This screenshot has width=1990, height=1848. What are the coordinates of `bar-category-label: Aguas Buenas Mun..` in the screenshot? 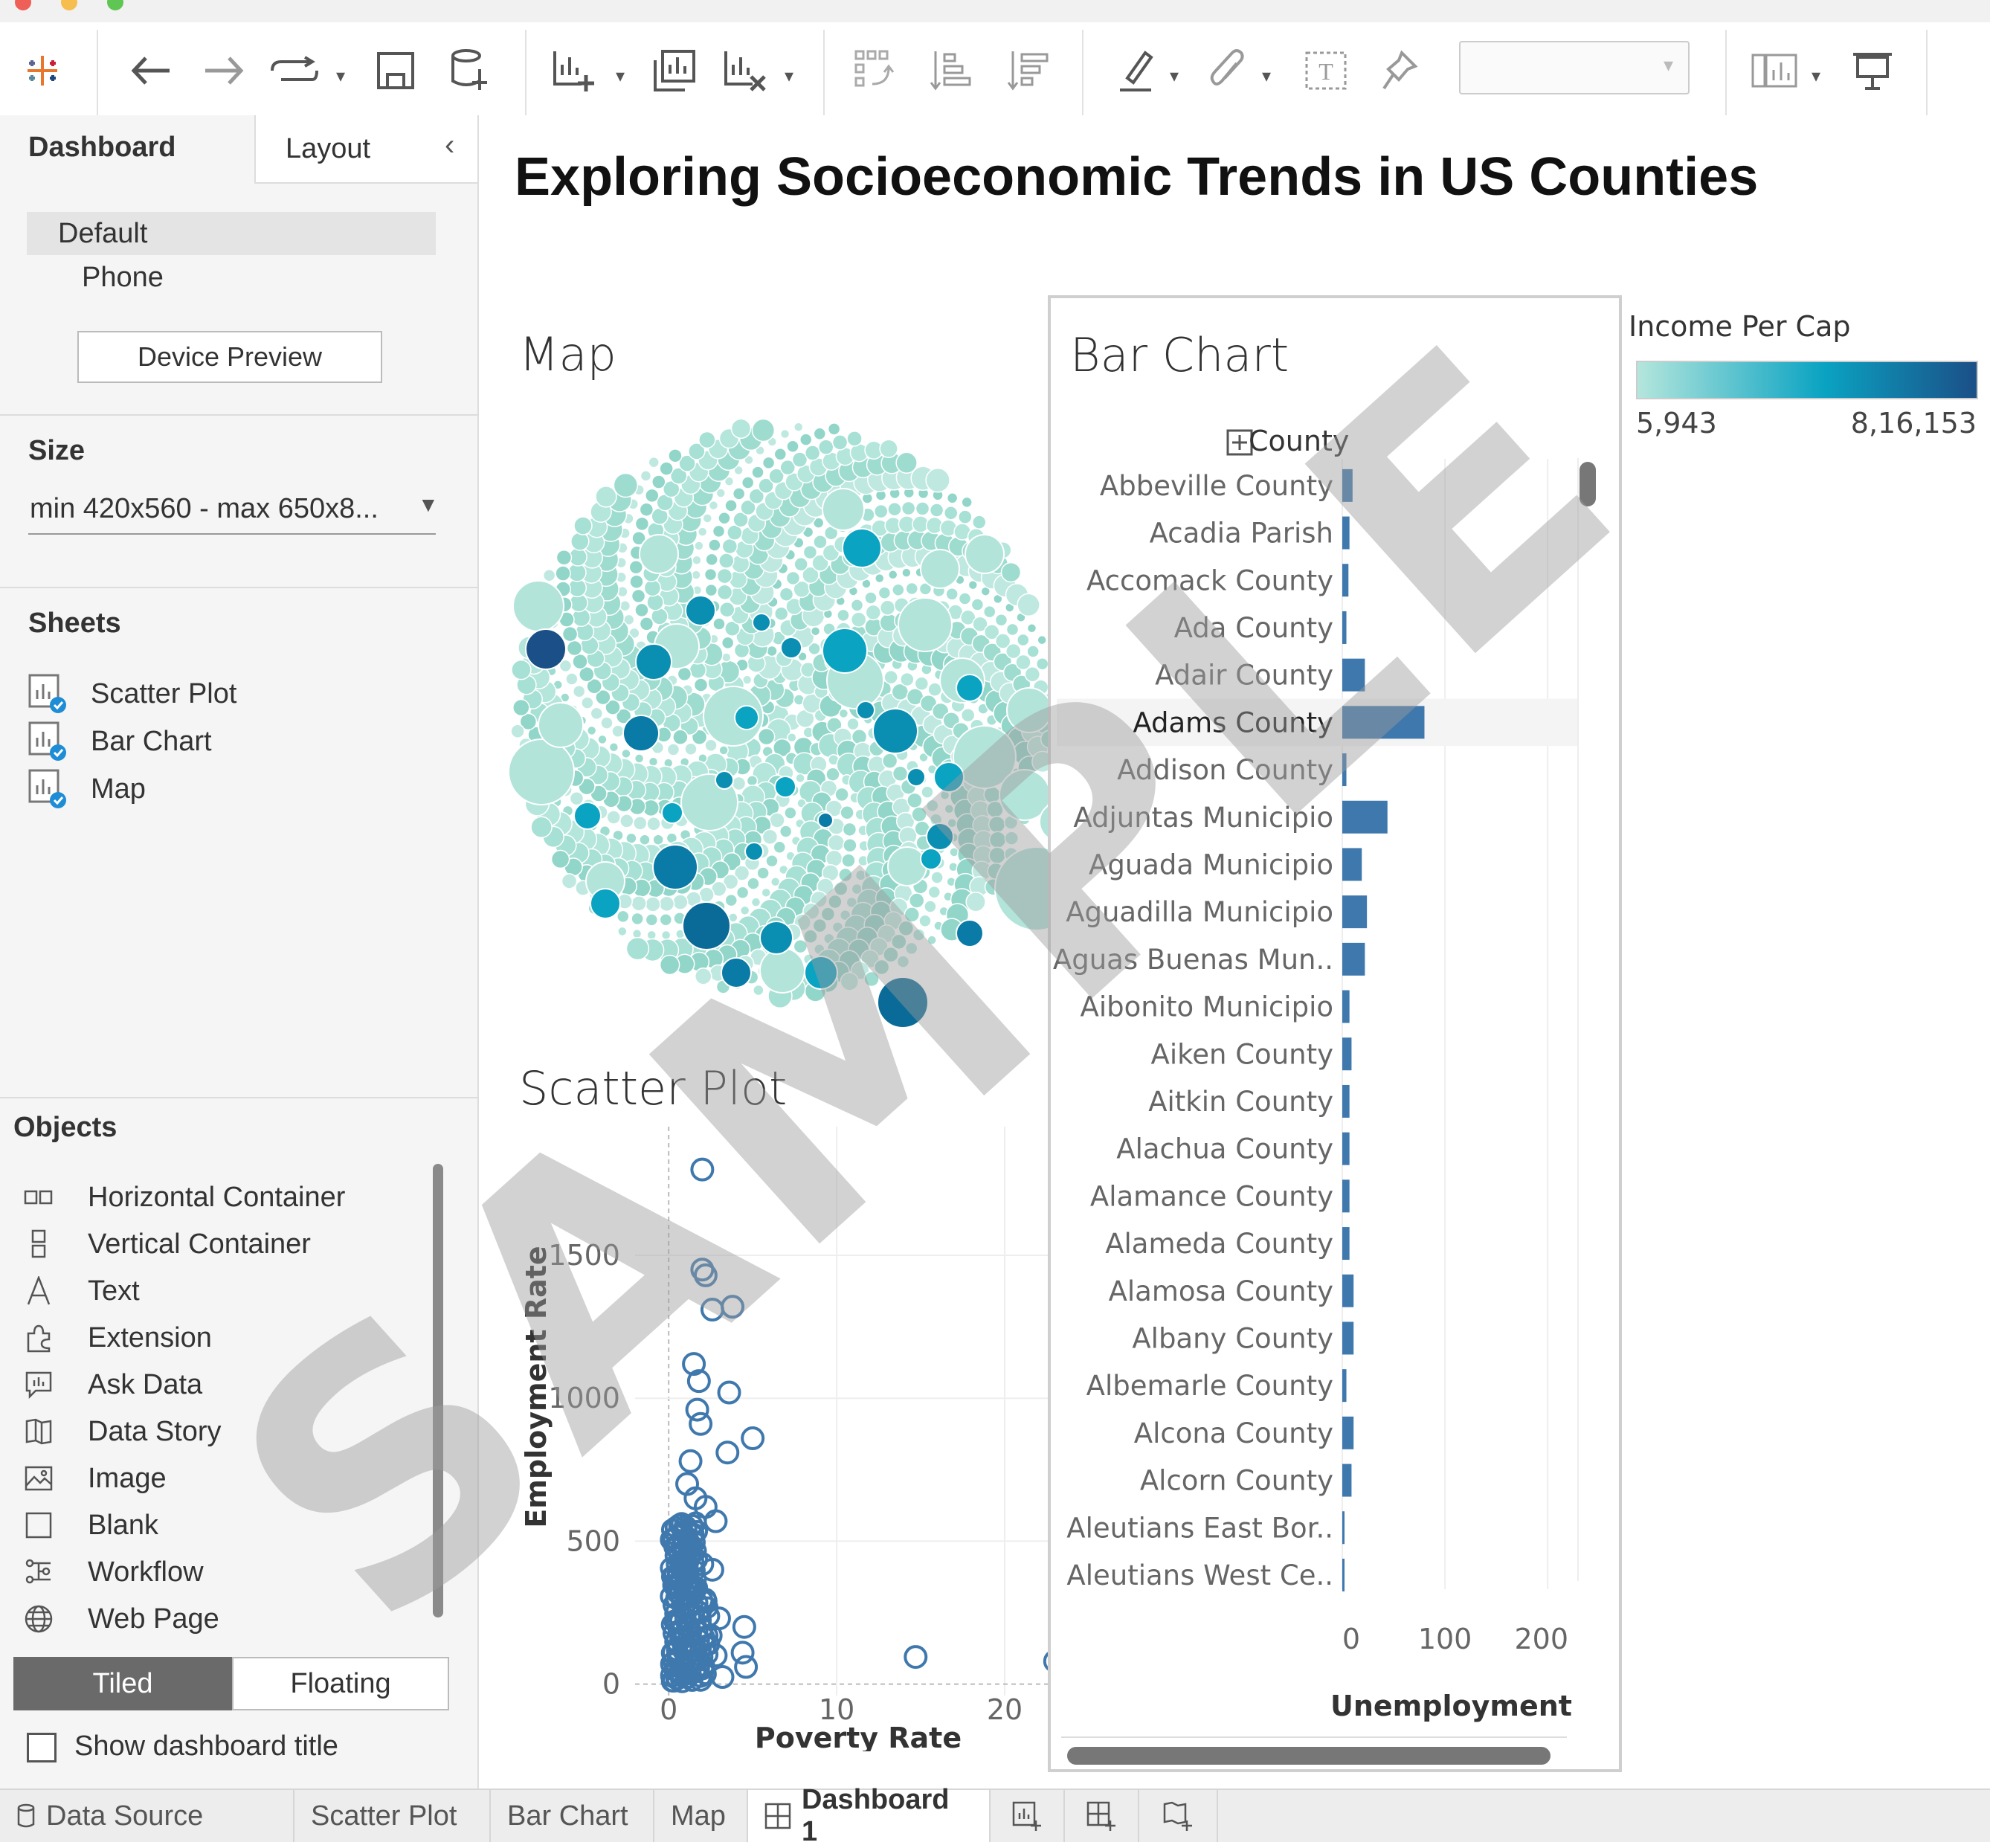 It's located at (1193, 960).